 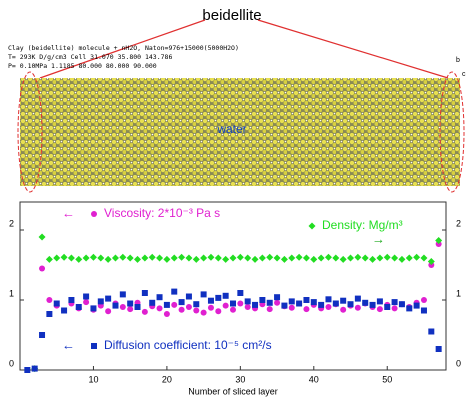 What do you see at coordinates (188, 345) in the screenshot?
I see `legend-label: Diffusion coefficient: 10⁻⁵ cm²/s` at bounding box center [188, 345].